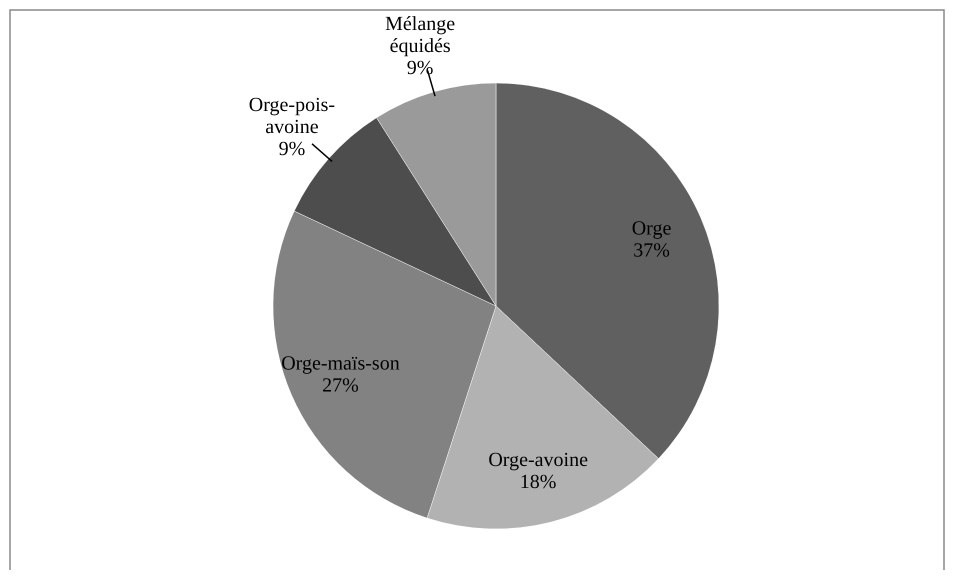 This screenshot has height=578, width=954. I want to click on slice-label: Orge-avoine, so click(538, 460).